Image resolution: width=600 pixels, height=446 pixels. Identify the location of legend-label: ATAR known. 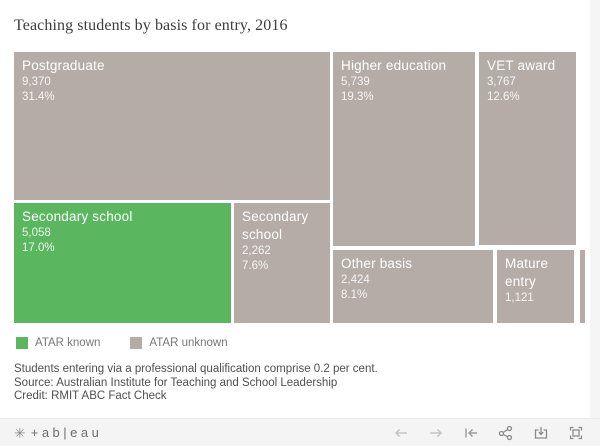
(68, 343).